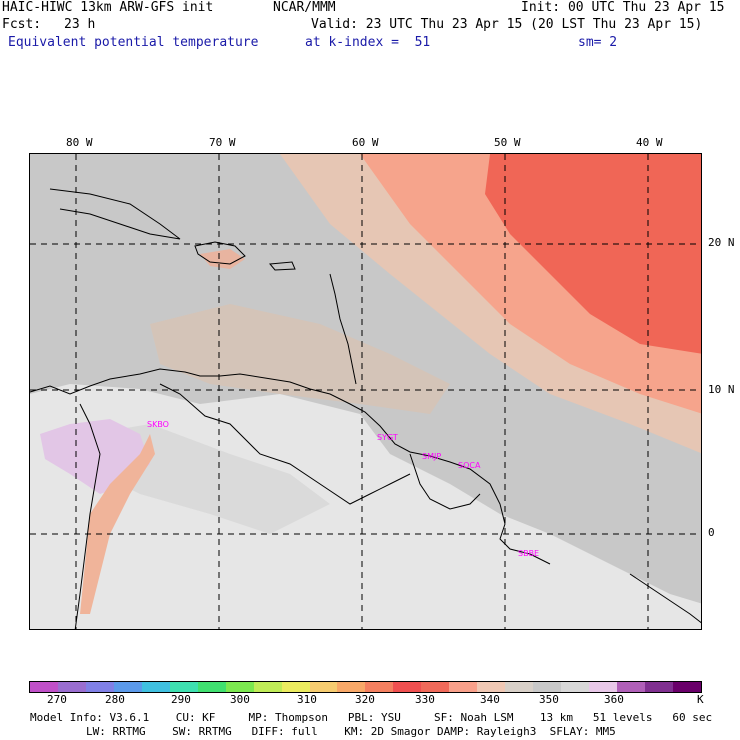 This screenshot has width=740, height=740. Describe the element at coordinates (425, 699) in the screenshot. I see `colorbar-label-330: 330` at that location.